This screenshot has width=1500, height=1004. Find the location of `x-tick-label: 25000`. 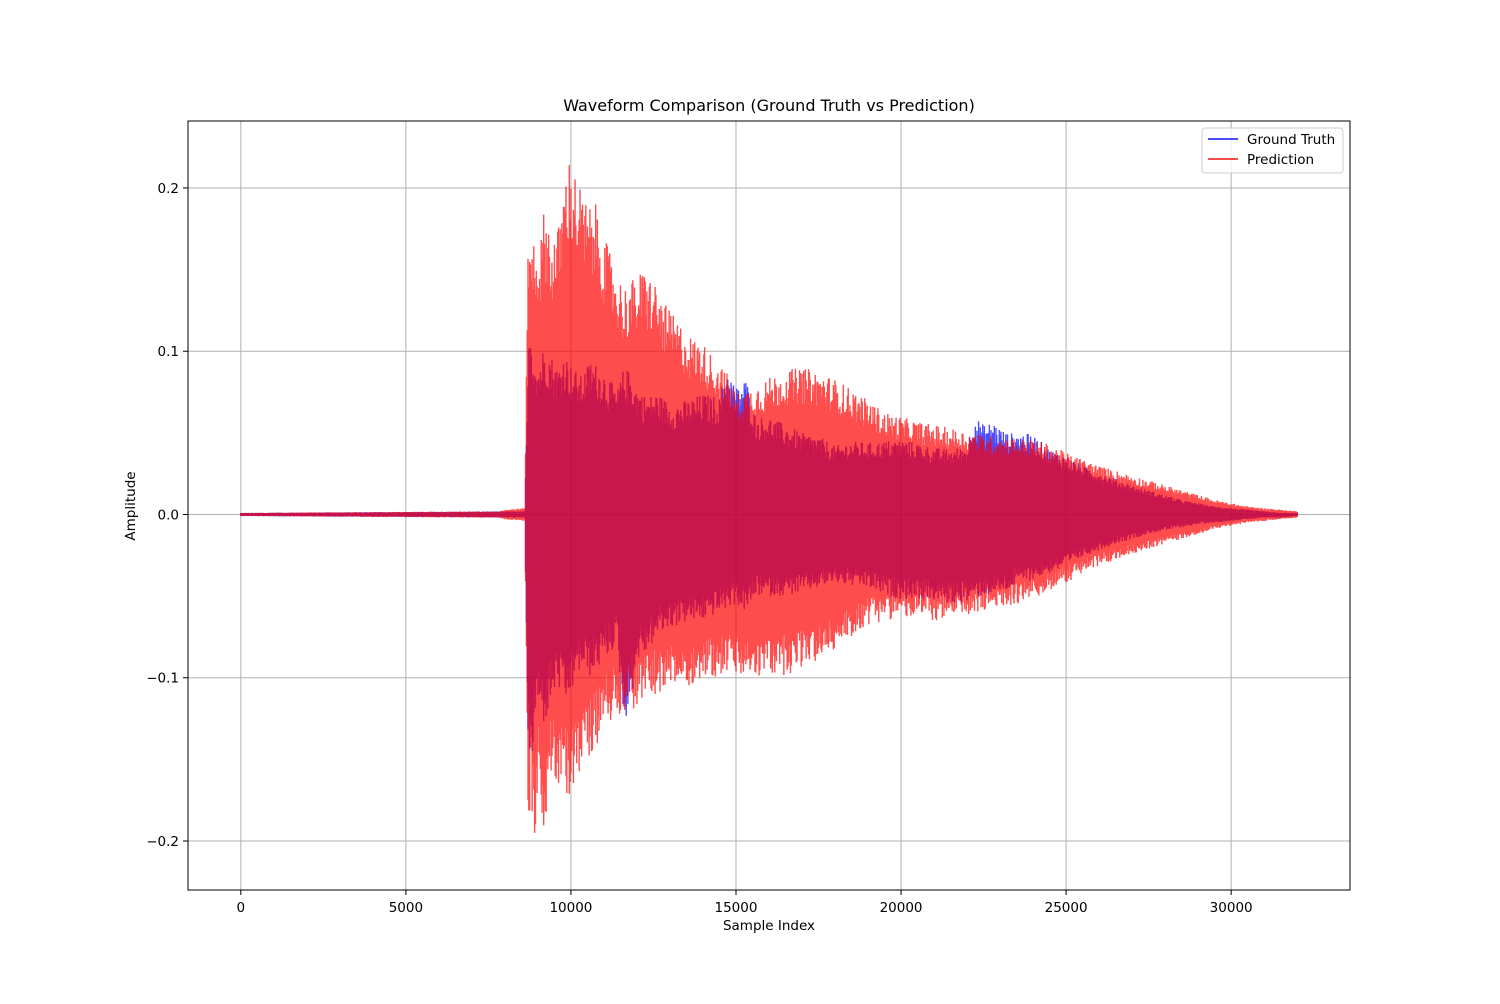

x-tick-label: 25000 is located at coordinates (1066, 908).